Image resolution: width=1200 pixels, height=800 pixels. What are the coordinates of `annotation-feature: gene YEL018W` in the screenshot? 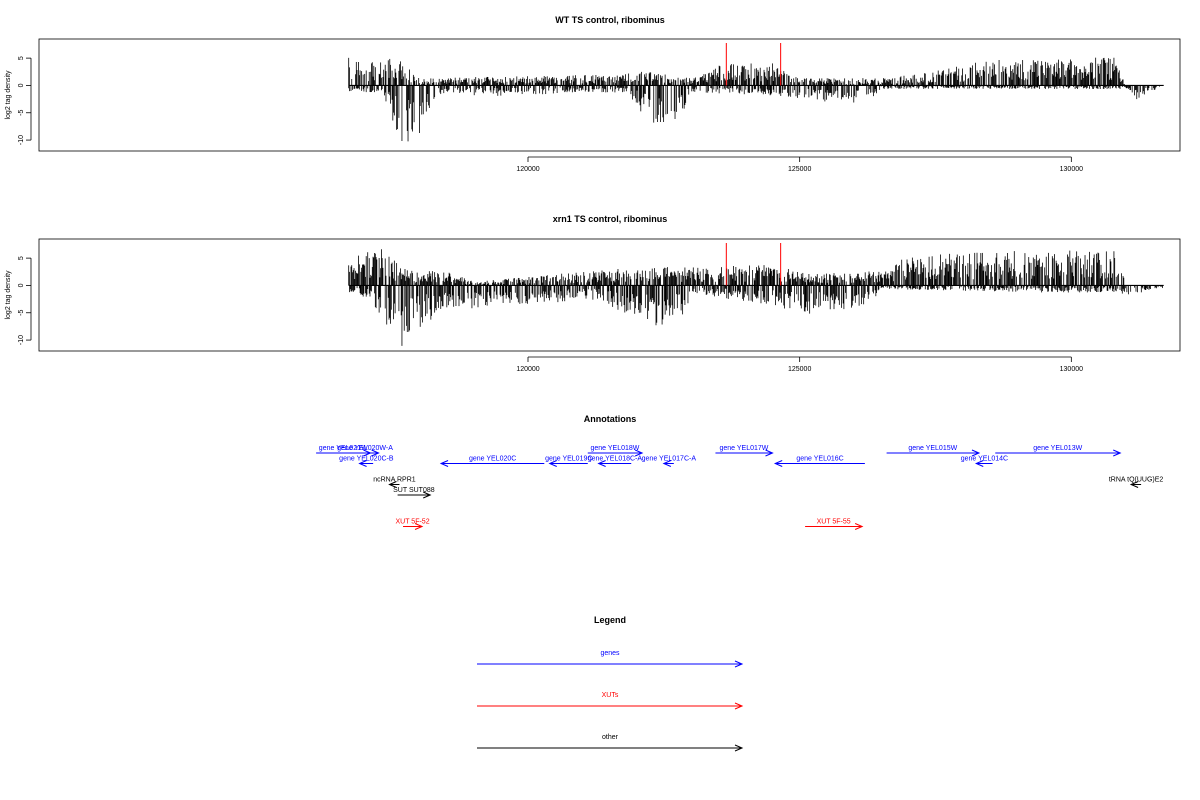 It's located at (615, 451).